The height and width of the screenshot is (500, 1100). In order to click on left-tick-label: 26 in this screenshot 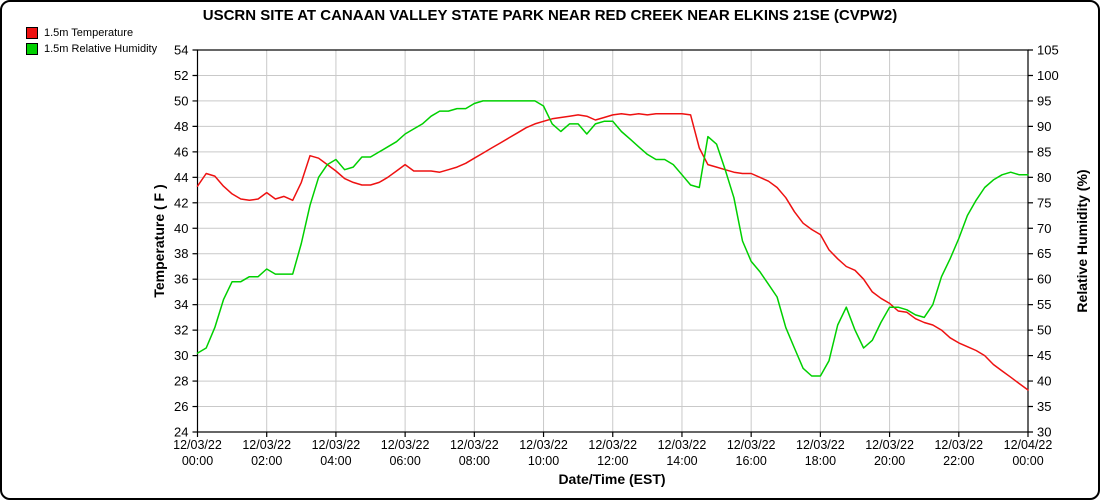, I will do `click(181, 406)`.